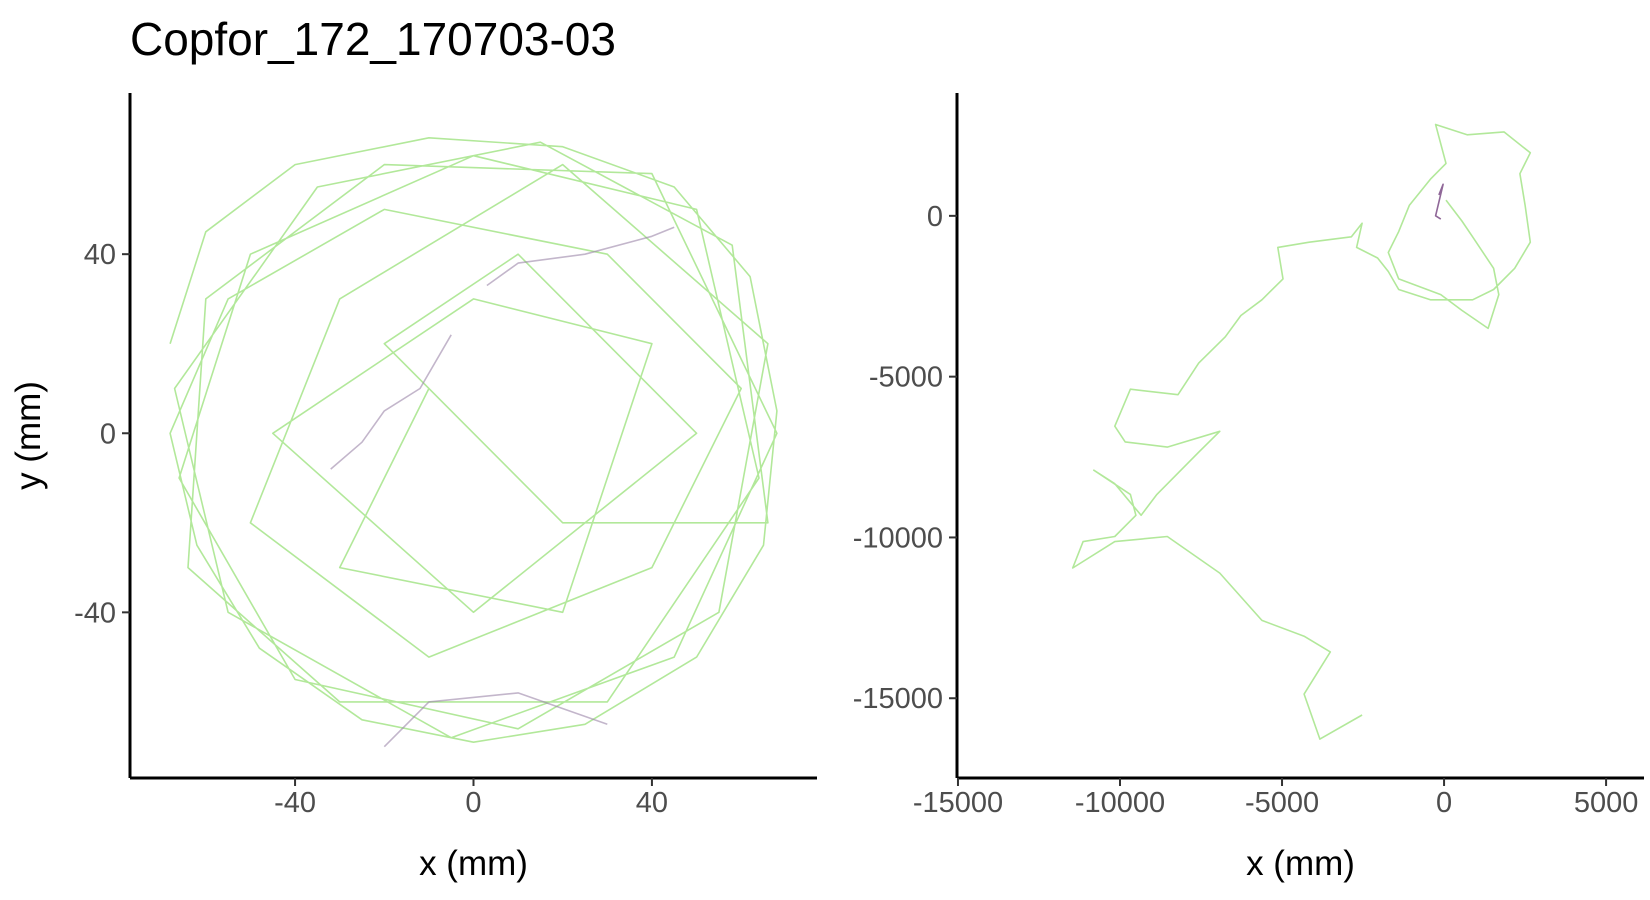  Describe the element at coordinates (295, 803) in the screenshot. I see `x-tick-label: -40` at that location.